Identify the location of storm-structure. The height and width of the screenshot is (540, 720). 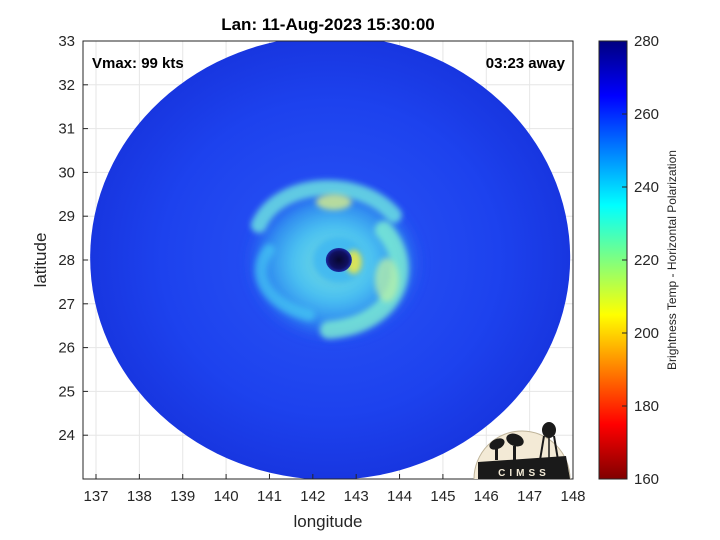
(333, 260).